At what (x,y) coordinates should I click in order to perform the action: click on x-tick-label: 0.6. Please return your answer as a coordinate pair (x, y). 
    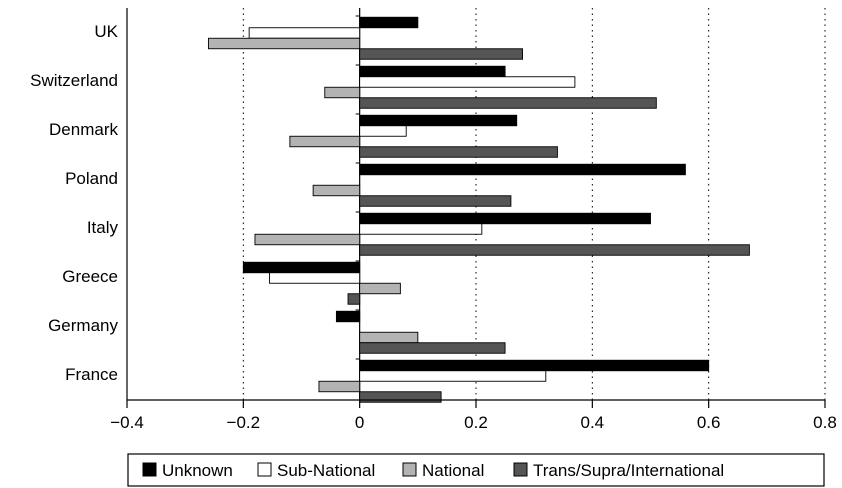
    Looking at the image, I should click on (709, 422).